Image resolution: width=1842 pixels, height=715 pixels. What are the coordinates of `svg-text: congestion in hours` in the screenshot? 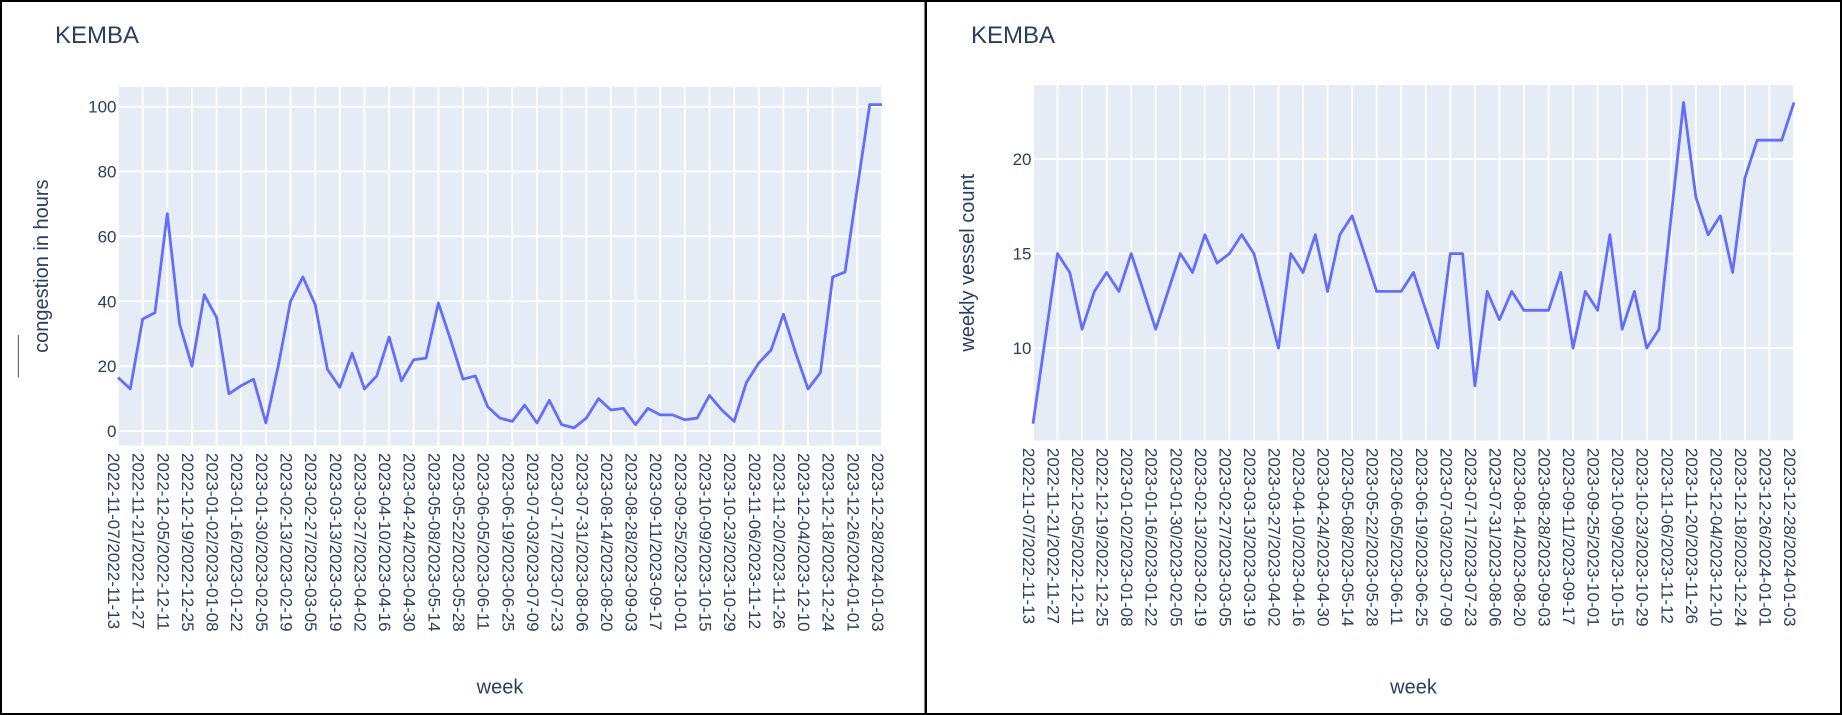 It's located at (42, 265).